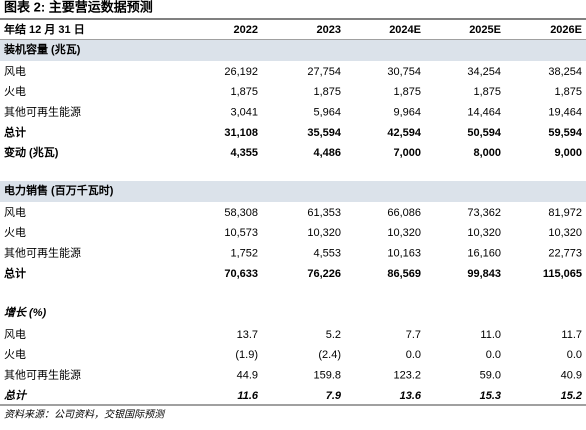 This screenshot has width=586, height=430. Describe the element at coordinates (404, 72) in the screenshot. I see `cell-value: 30,754` at that location.